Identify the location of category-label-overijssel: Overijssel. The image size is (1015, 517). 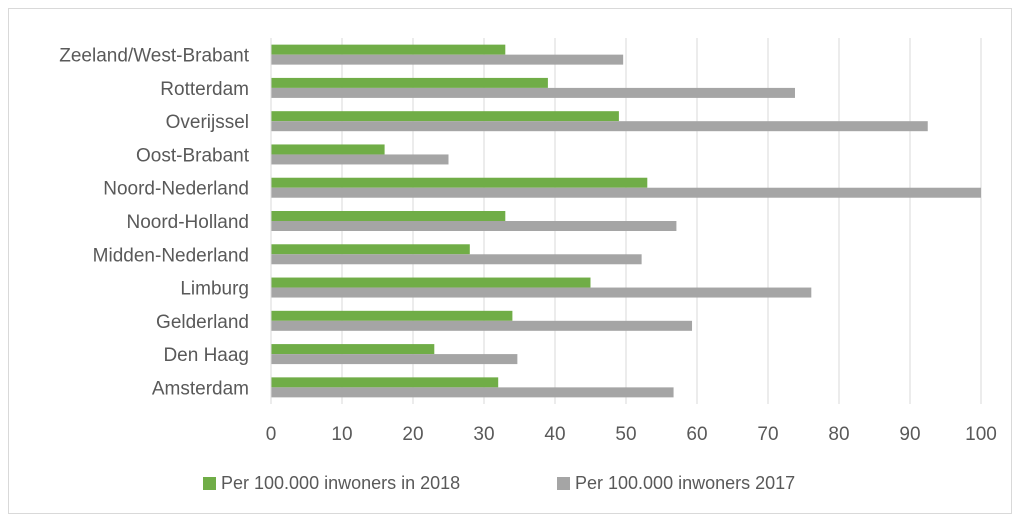
(207, 122).